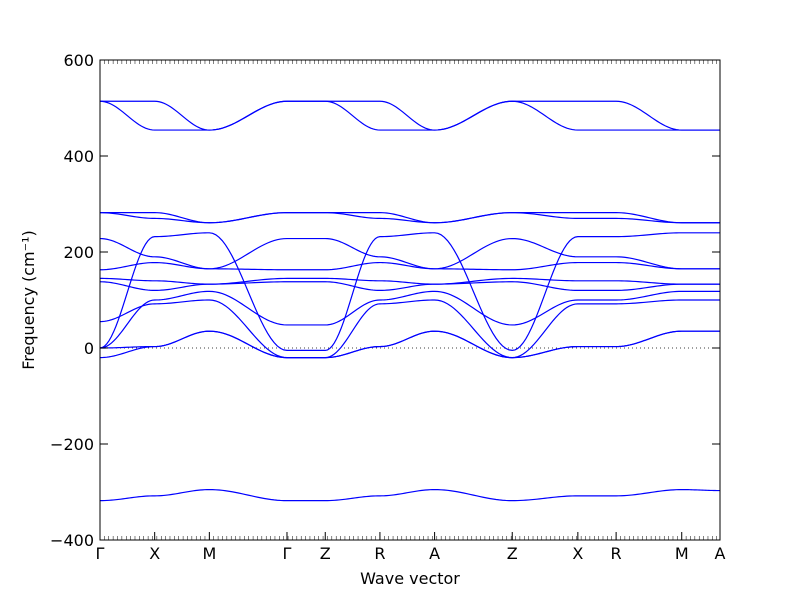 The image size is (800, 604). Describe the element at coordinates (72, 444) in the screenshot. I see `y-tick-label: −200` at that location.